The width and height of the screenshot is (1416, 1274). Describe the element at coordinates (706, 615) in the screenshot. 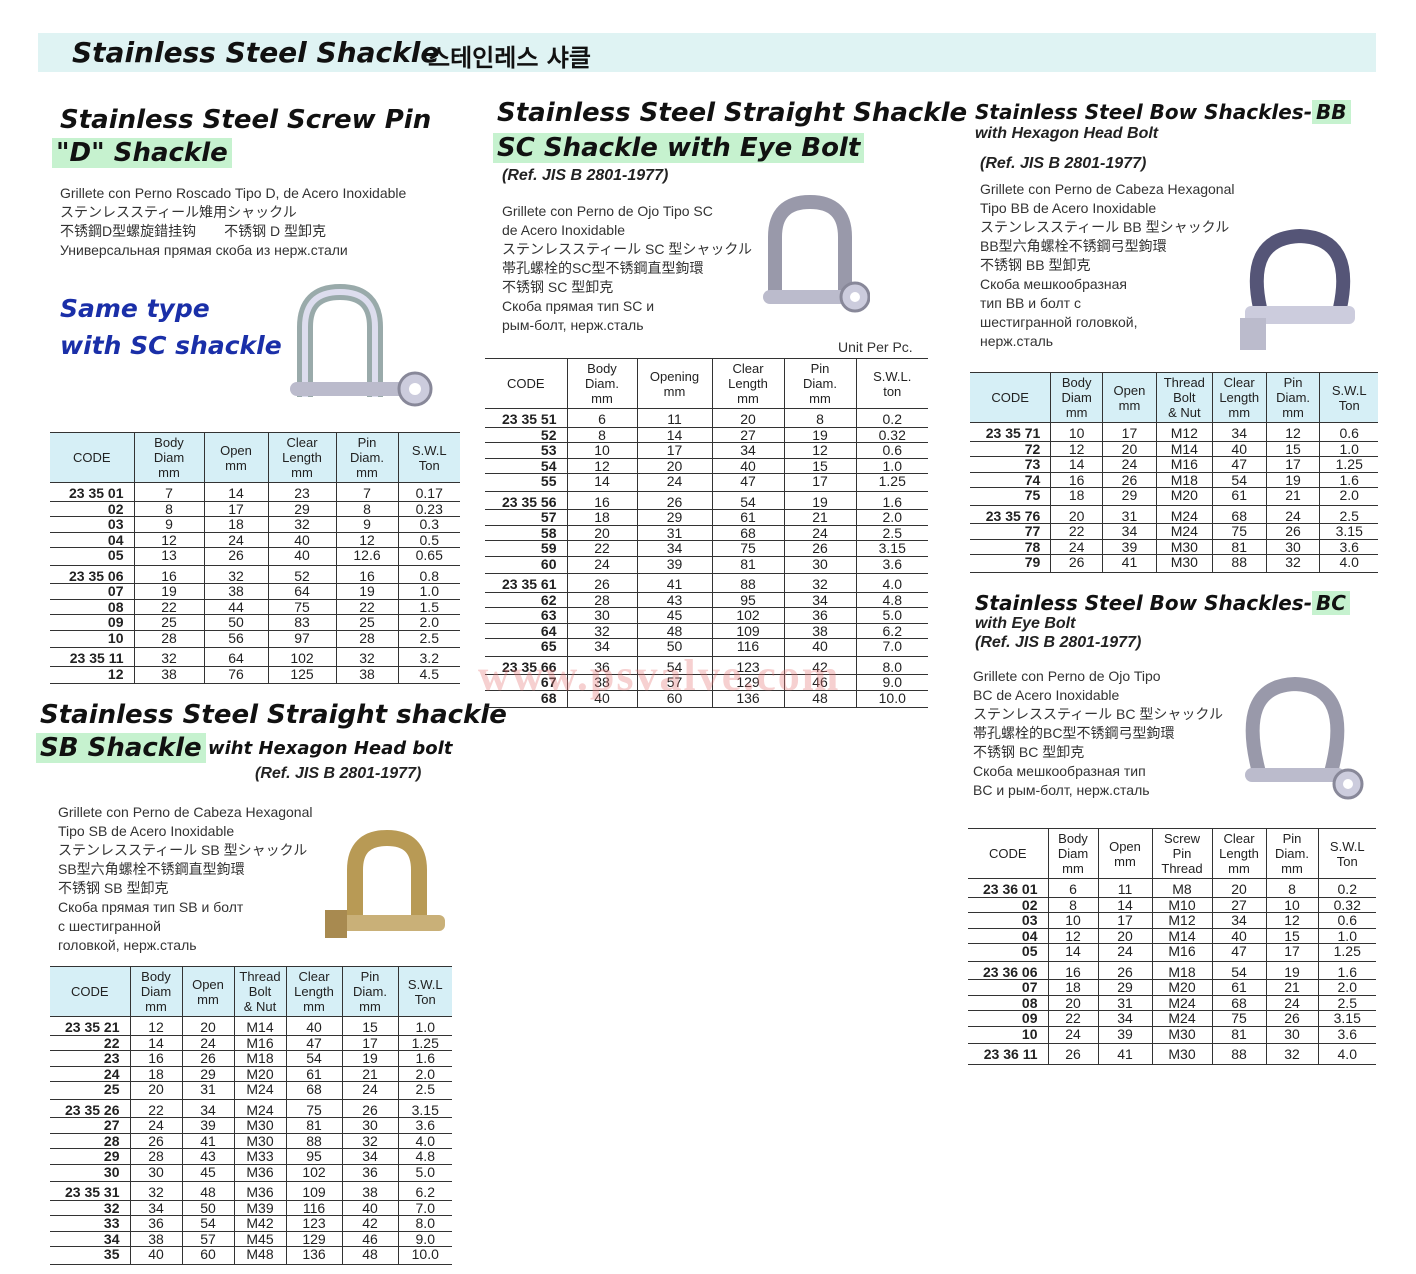

I see `table-row: 63 30 45 102 36 5.0` at that location.